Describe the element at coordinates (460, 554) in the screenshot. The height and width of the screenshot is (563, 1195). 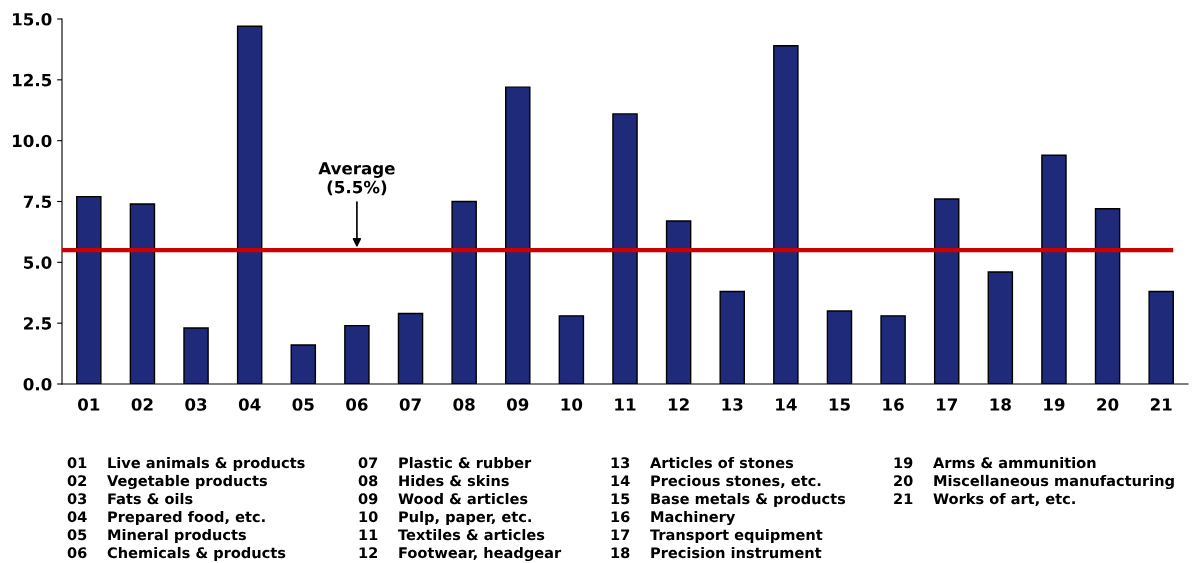
I see `text: 12 Footwear, headgear` at that location.